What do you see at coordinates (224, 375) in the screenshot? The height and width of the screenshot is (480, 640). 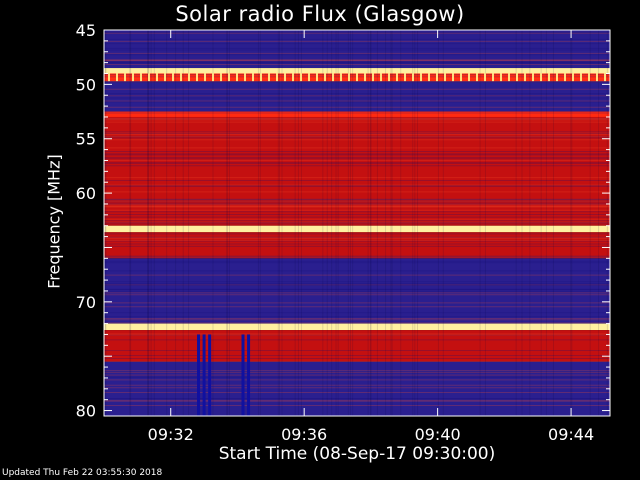 I see `spectrogram-bursts` at bounding box center [224, 375].